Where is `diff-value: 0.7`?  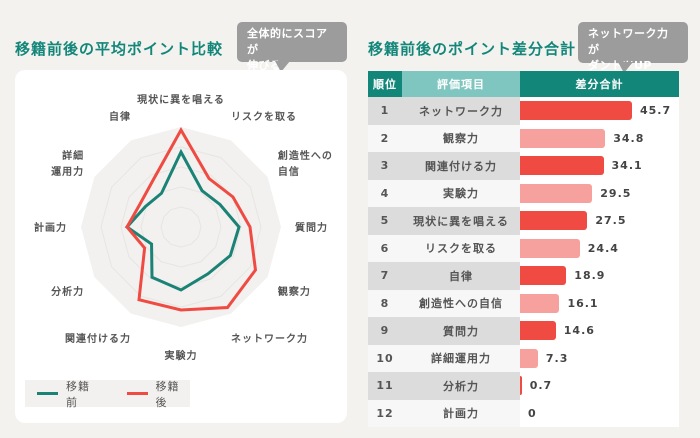
diff-value: 0.7 is located at coordinates (541, 386).